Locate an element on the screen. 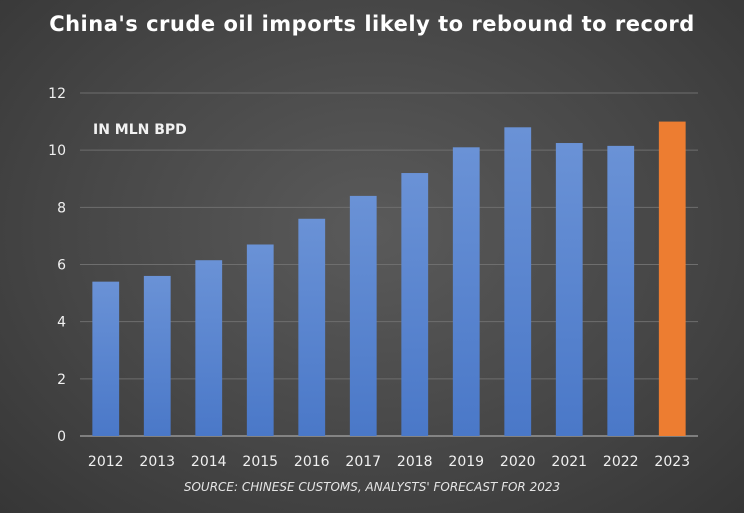 This screenshot has height=513, width=744. x-tick-label-2021: 2021 is located at coordinates (569, 462).